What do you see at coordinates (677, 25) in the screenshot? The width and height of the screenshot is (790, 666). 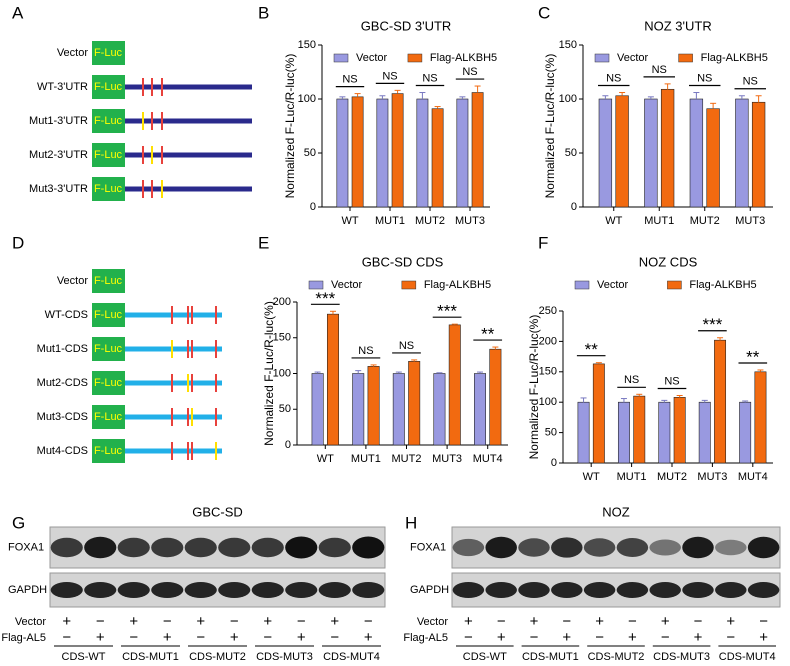 I see `chart-title: NOZ 3'UTR` at bounding box center [677, 25].